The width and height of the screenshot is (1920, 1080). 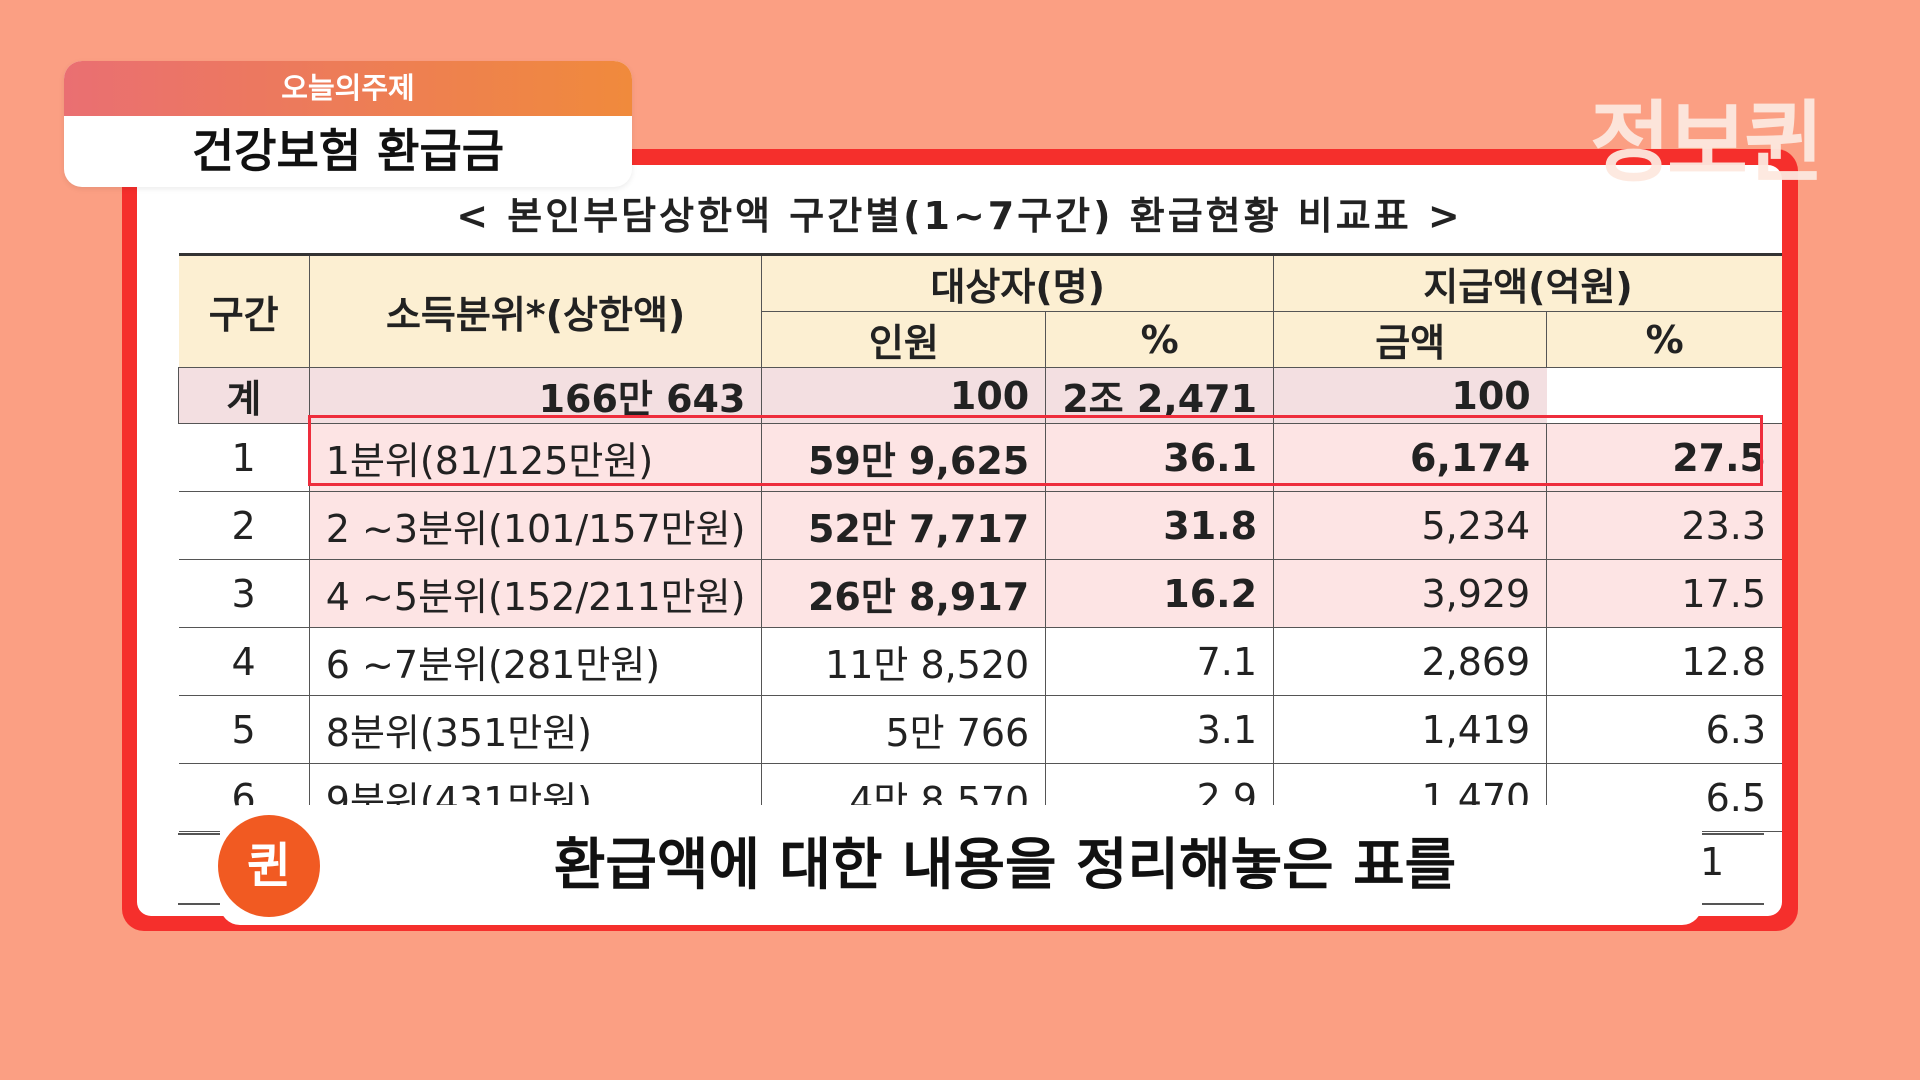 I want to click on table-cell: 5,234, so click(x=1410, y=525).